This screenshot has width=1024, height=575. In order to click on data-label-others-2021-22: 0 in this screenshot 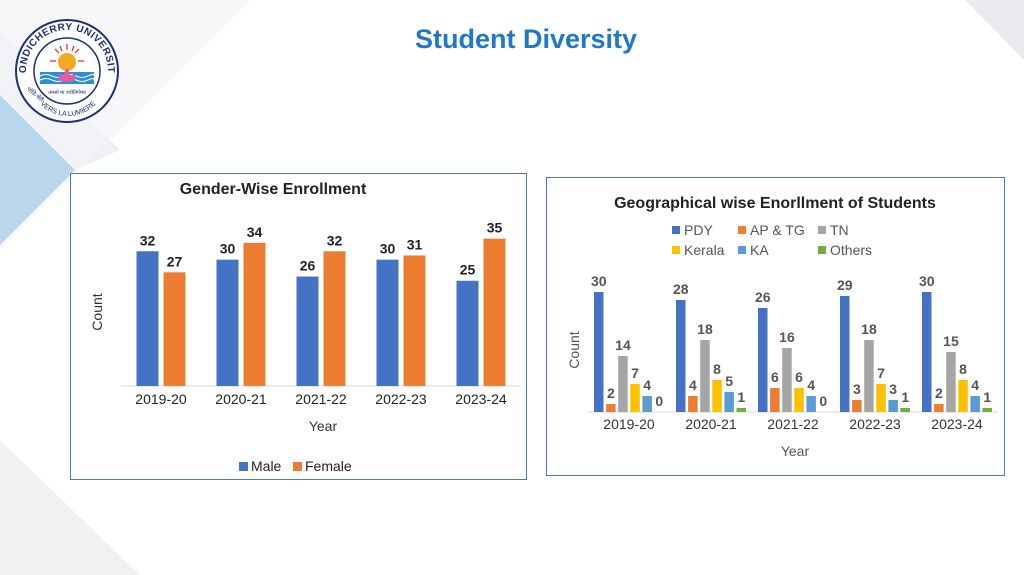, I will do `click(823, 401)`.